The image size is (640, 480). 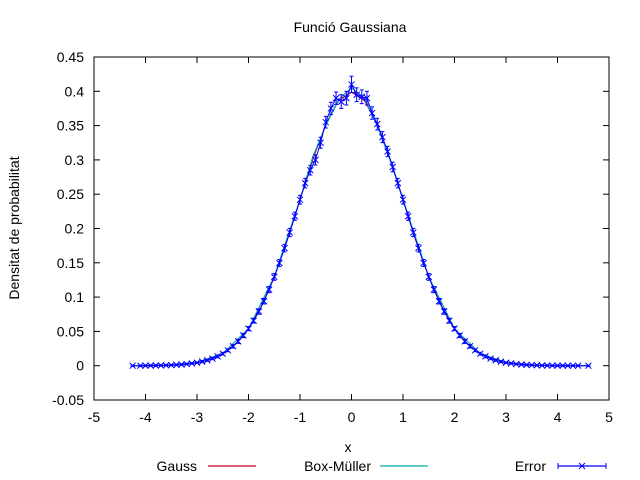 What do you see at coordinates (70, 126) in the screenshot?
I see `y-tick-label: 0.35` at bounding box center [70, 126].